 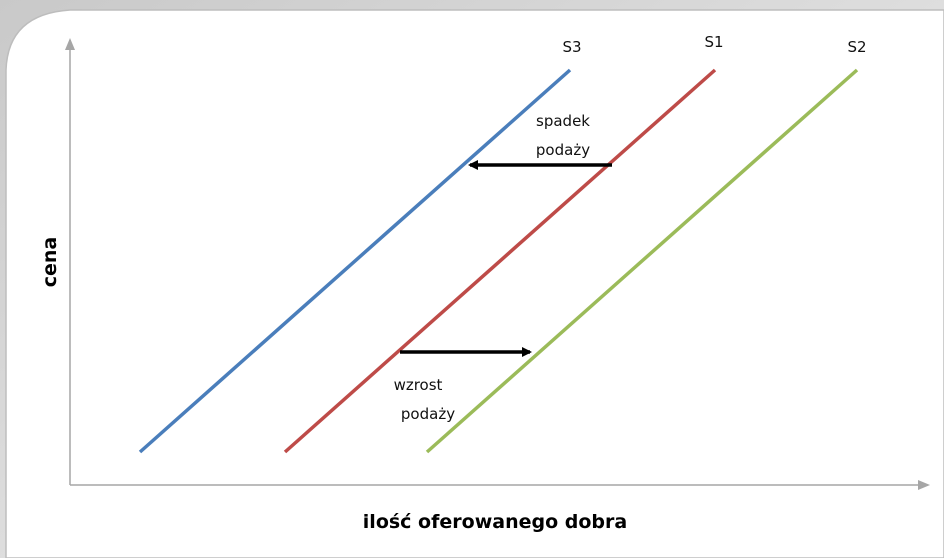 What do you see at coordinates (418, 385) in the screenshot?
I see `annotation: wzrost` at bounding box center [418, 385].